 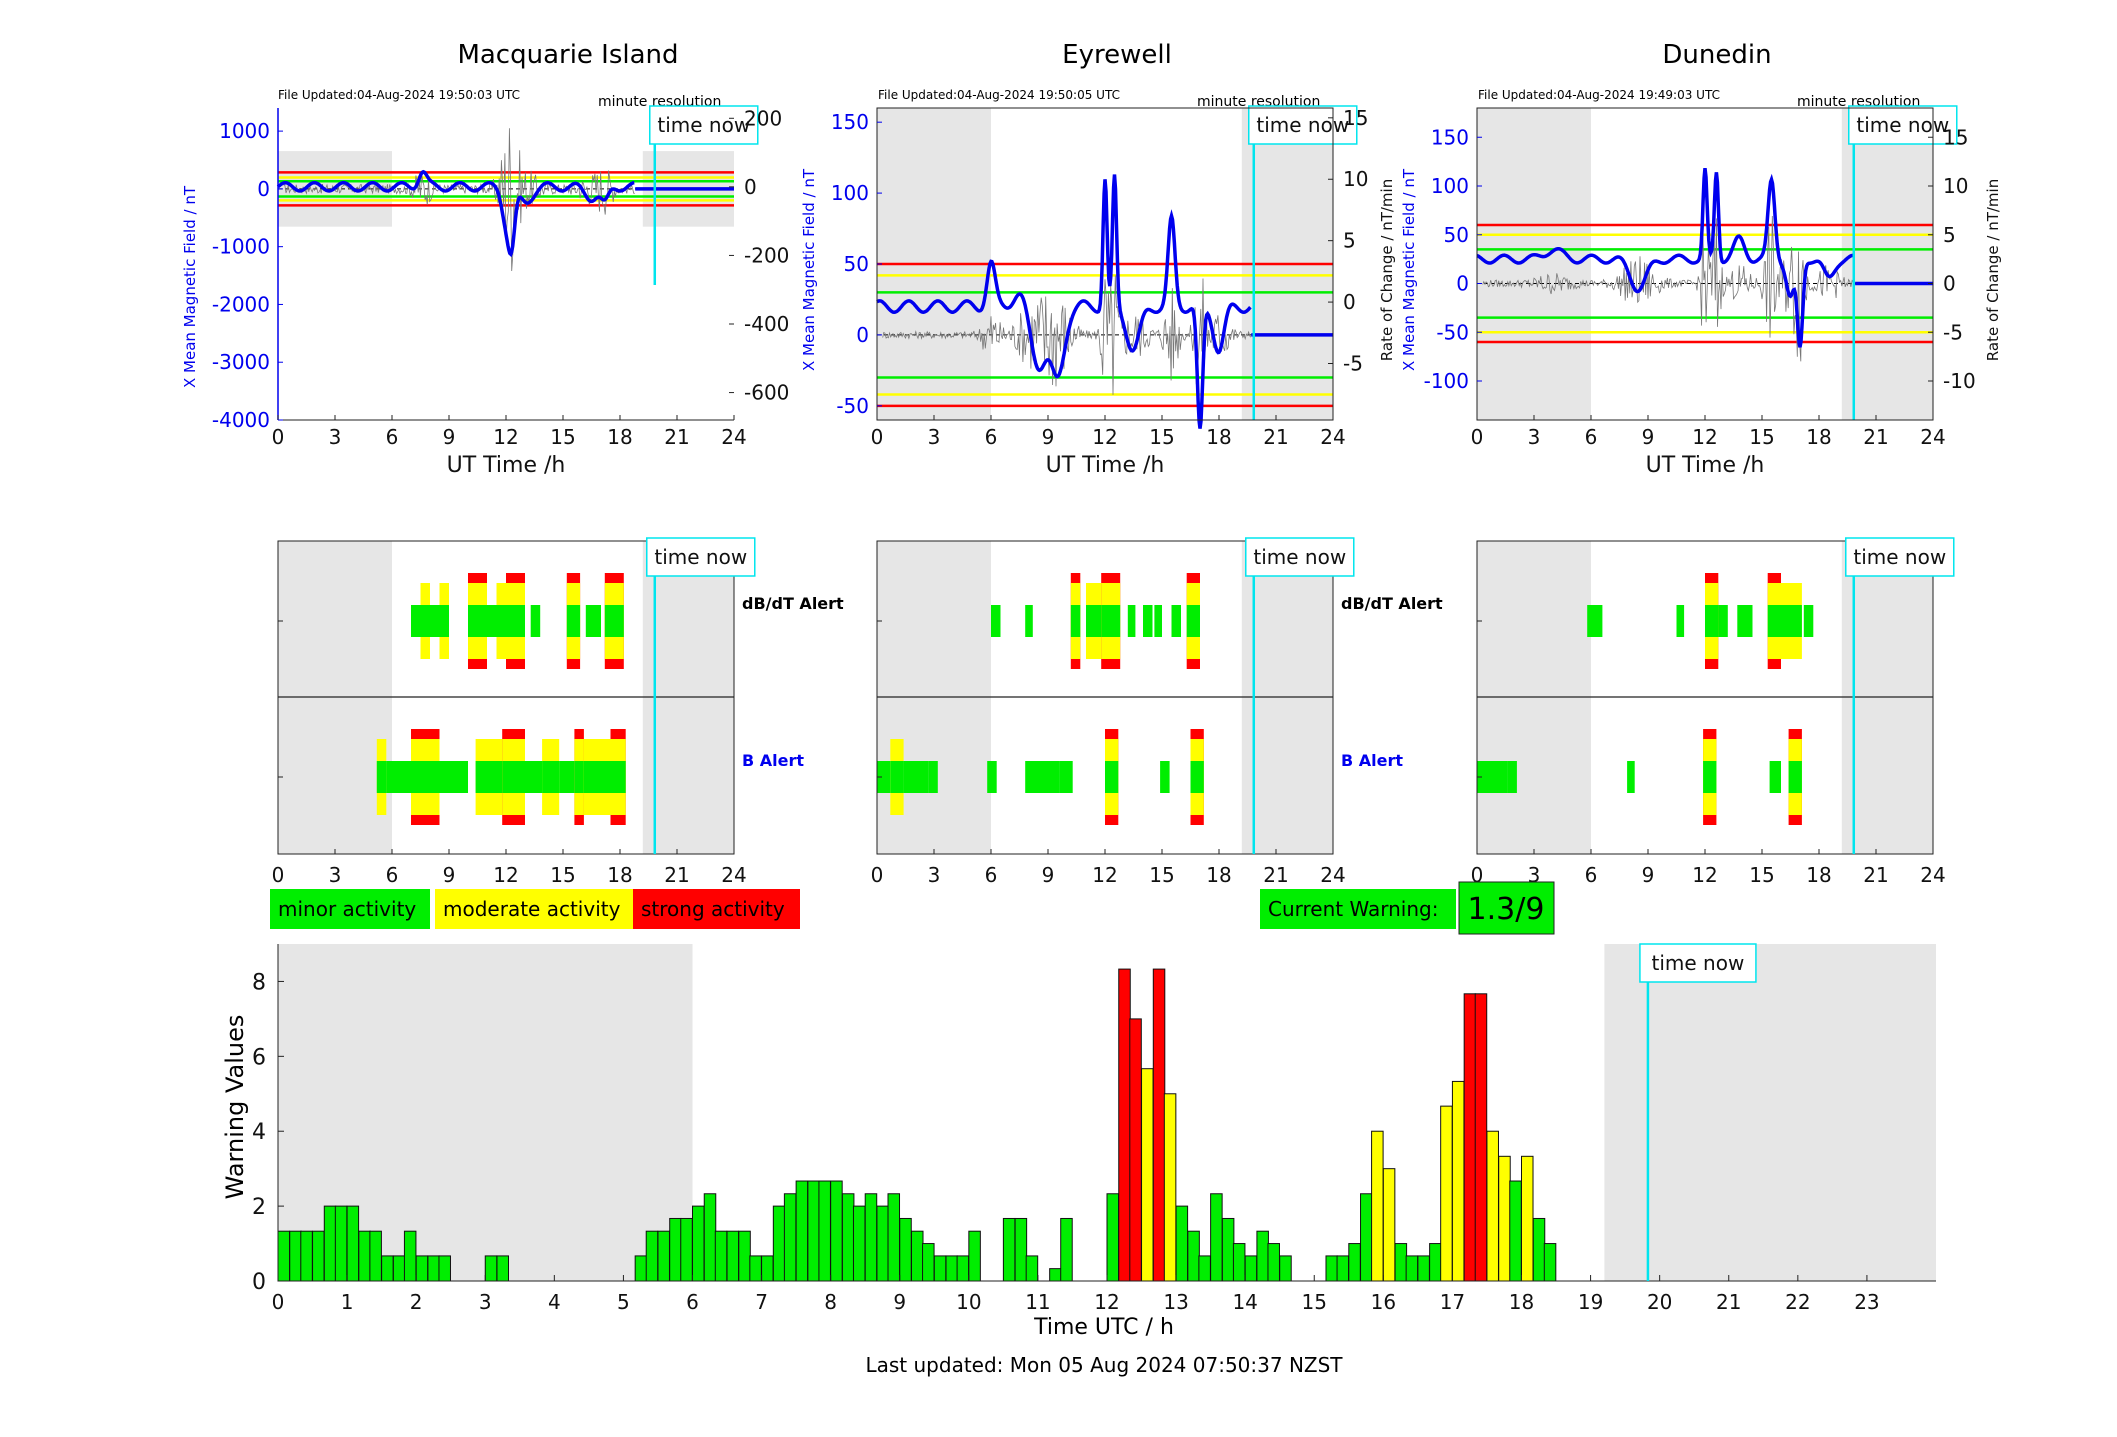 What do you see at coordinates (567, 55) in the screenshot?
I see `site-title-macquarie: Macquarie Island` at bounding box center [567, 55].